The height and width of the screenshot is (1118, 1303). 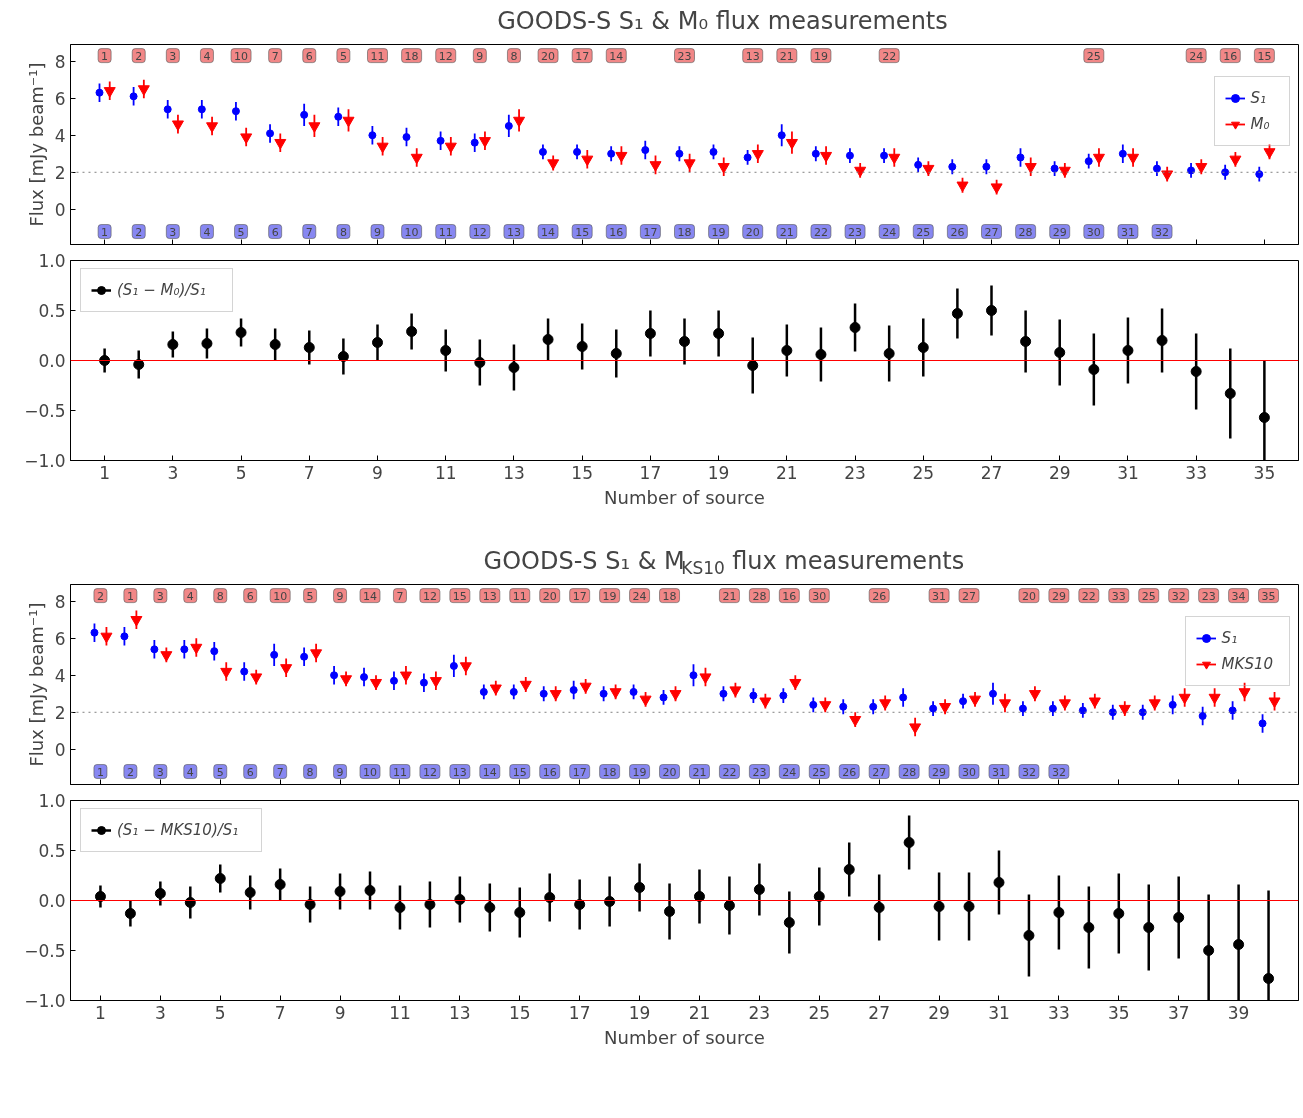 I want to click on annotation: 7, so click(x=280, y=772).